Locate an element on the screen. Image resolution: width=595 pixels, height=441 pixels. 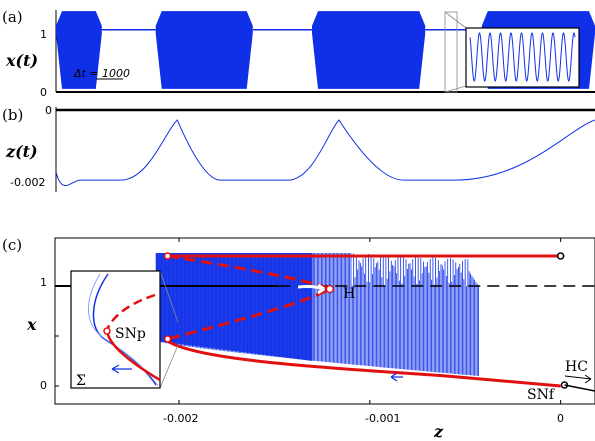
panel-c-ylabel: x is located at coordinates (31, 324).